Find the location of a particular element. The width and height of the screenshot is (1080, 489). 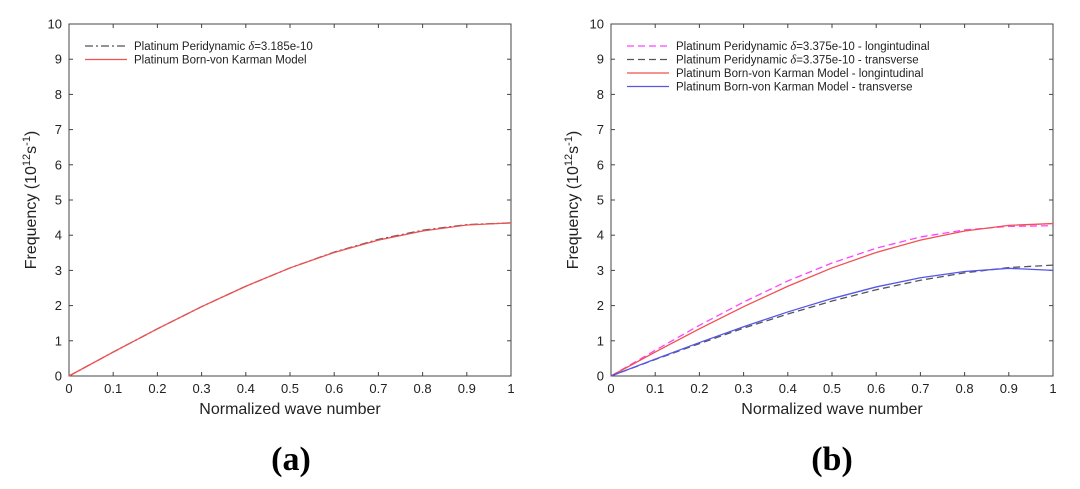

legend-entry: Platinum Born-von Karman Model is located at coordinates (220, 61).